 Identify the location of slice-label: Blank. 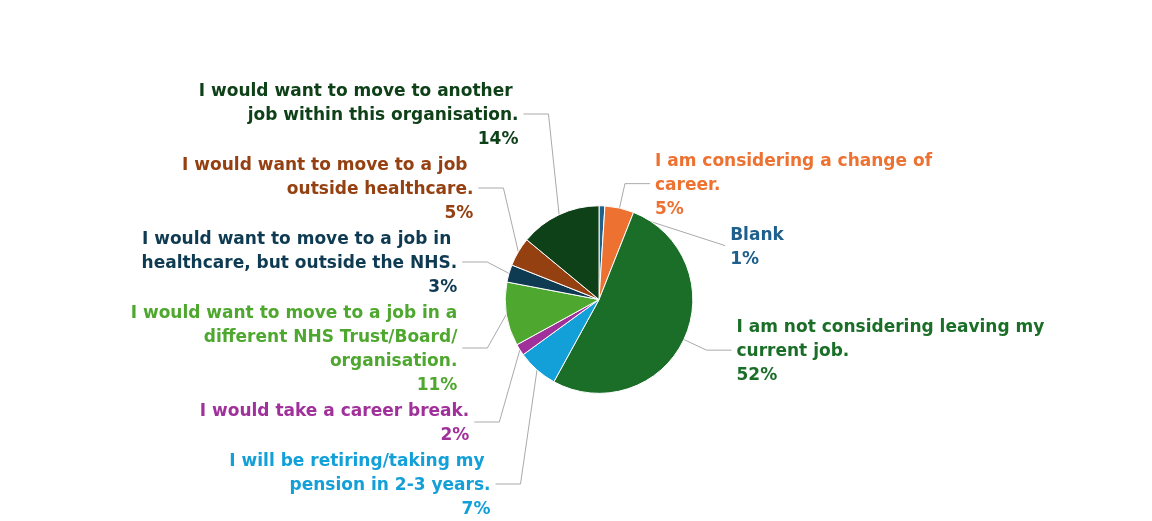
(757, 233).